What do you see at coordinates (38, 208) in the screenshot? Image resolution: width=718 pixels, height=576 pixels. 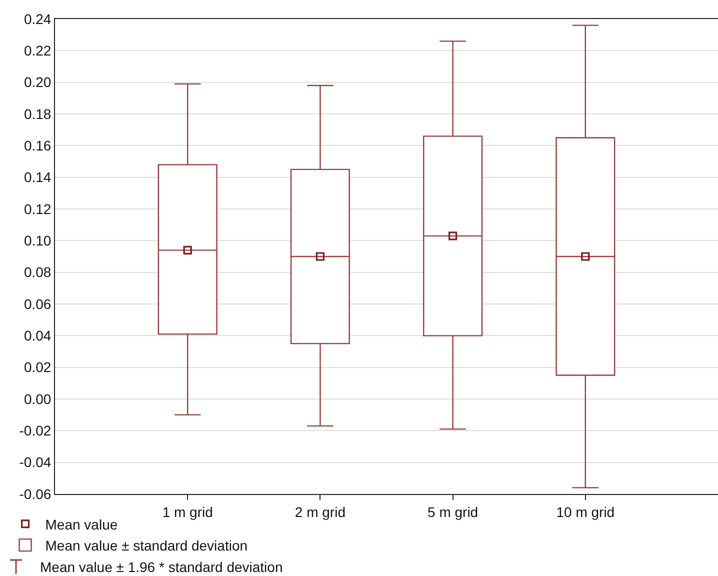 I see `y-tick-label: 0.12` at bounding box center [38, 208].